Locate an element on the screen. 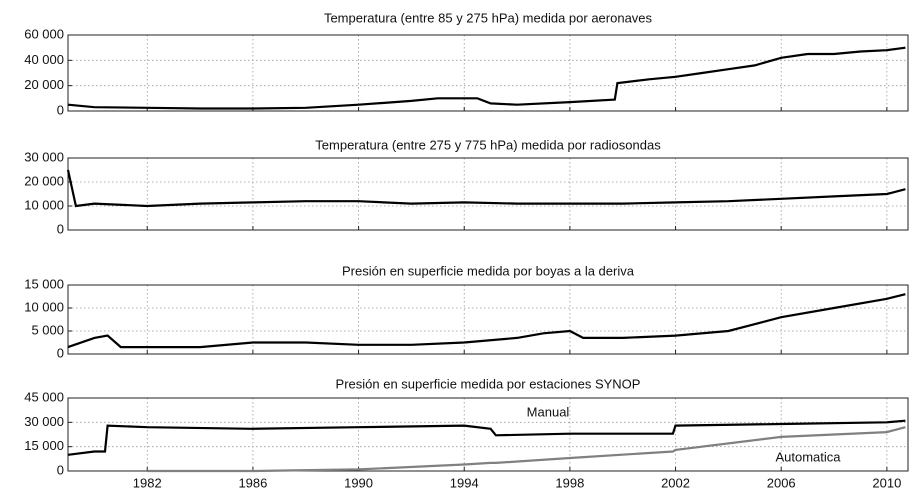 The width and height of the screenshot is (909, 494). y-tick-label: 60 000 is located at coordinates (44, 33).